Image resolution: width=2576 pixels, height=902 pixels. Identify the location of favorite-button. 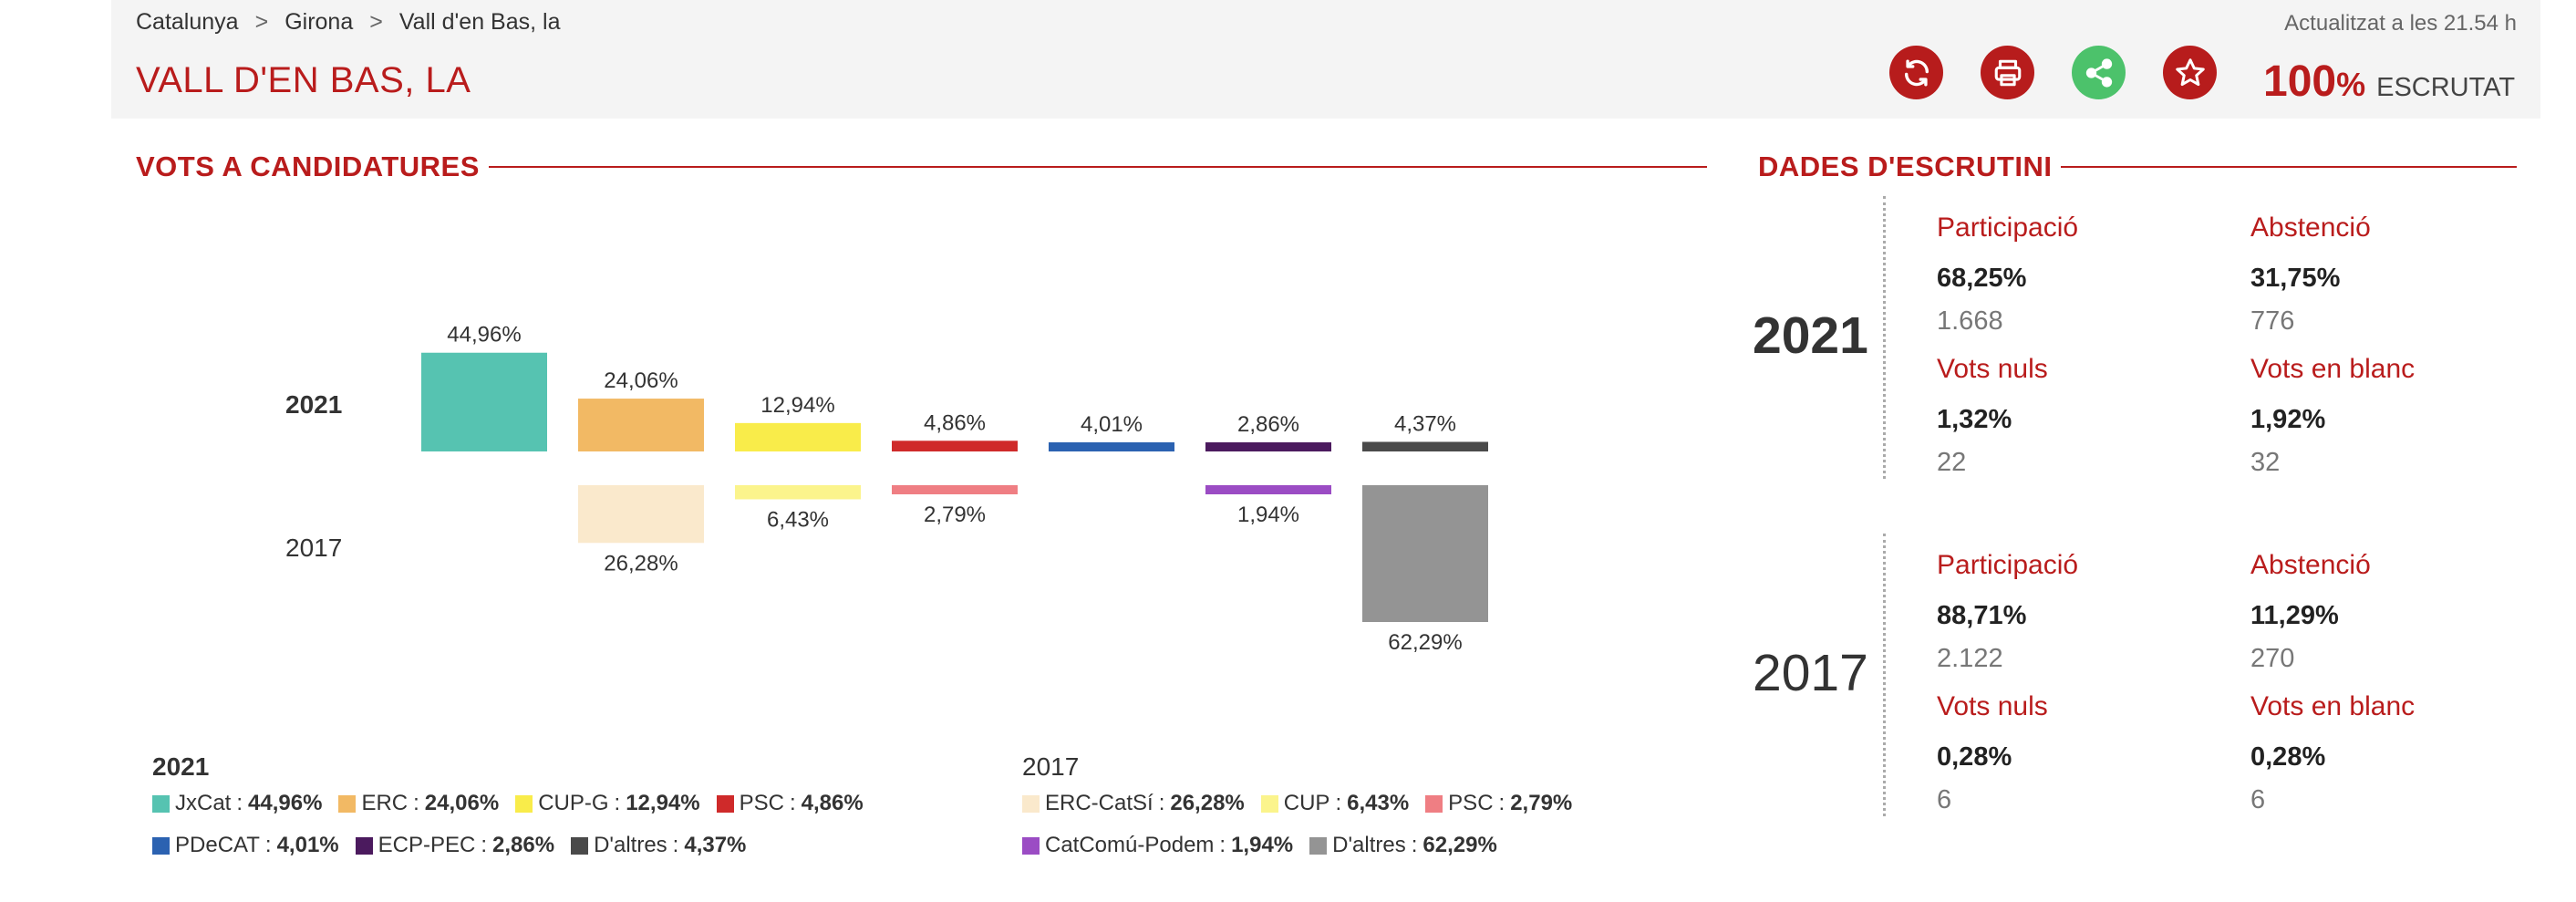
(2190, 72).